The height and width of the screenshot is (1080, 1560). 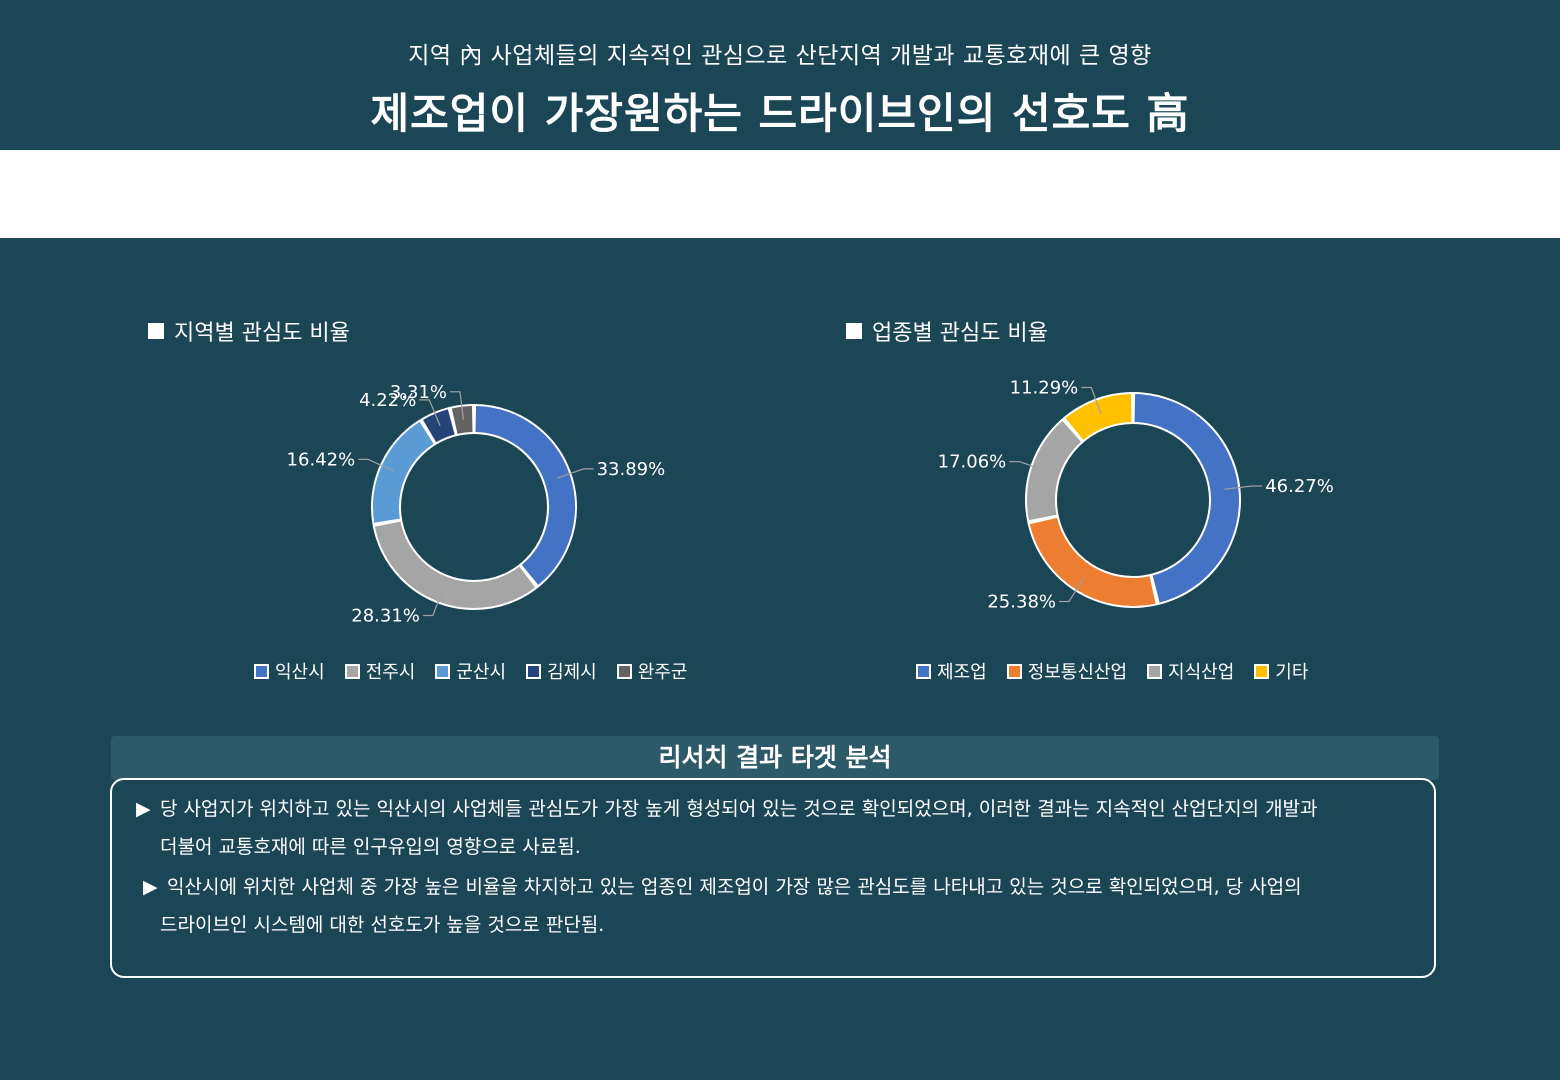 I want to click on industry-data-label-4: 11.29%, so click(x=1044, y=388).